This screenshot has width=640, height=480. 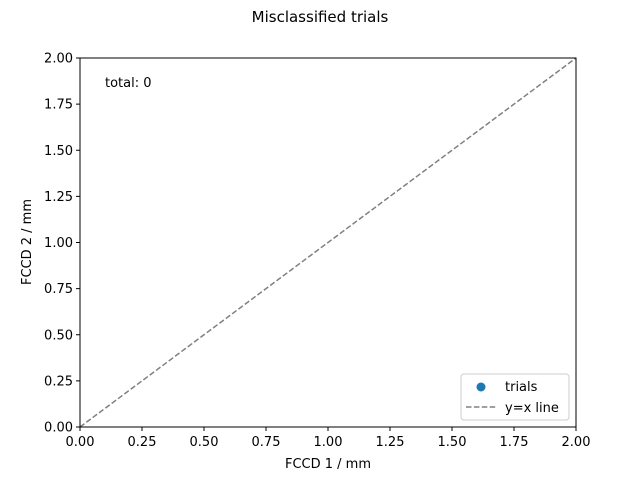 I want to click on y-tick-label: 1.75, so click(x=58, y=105).